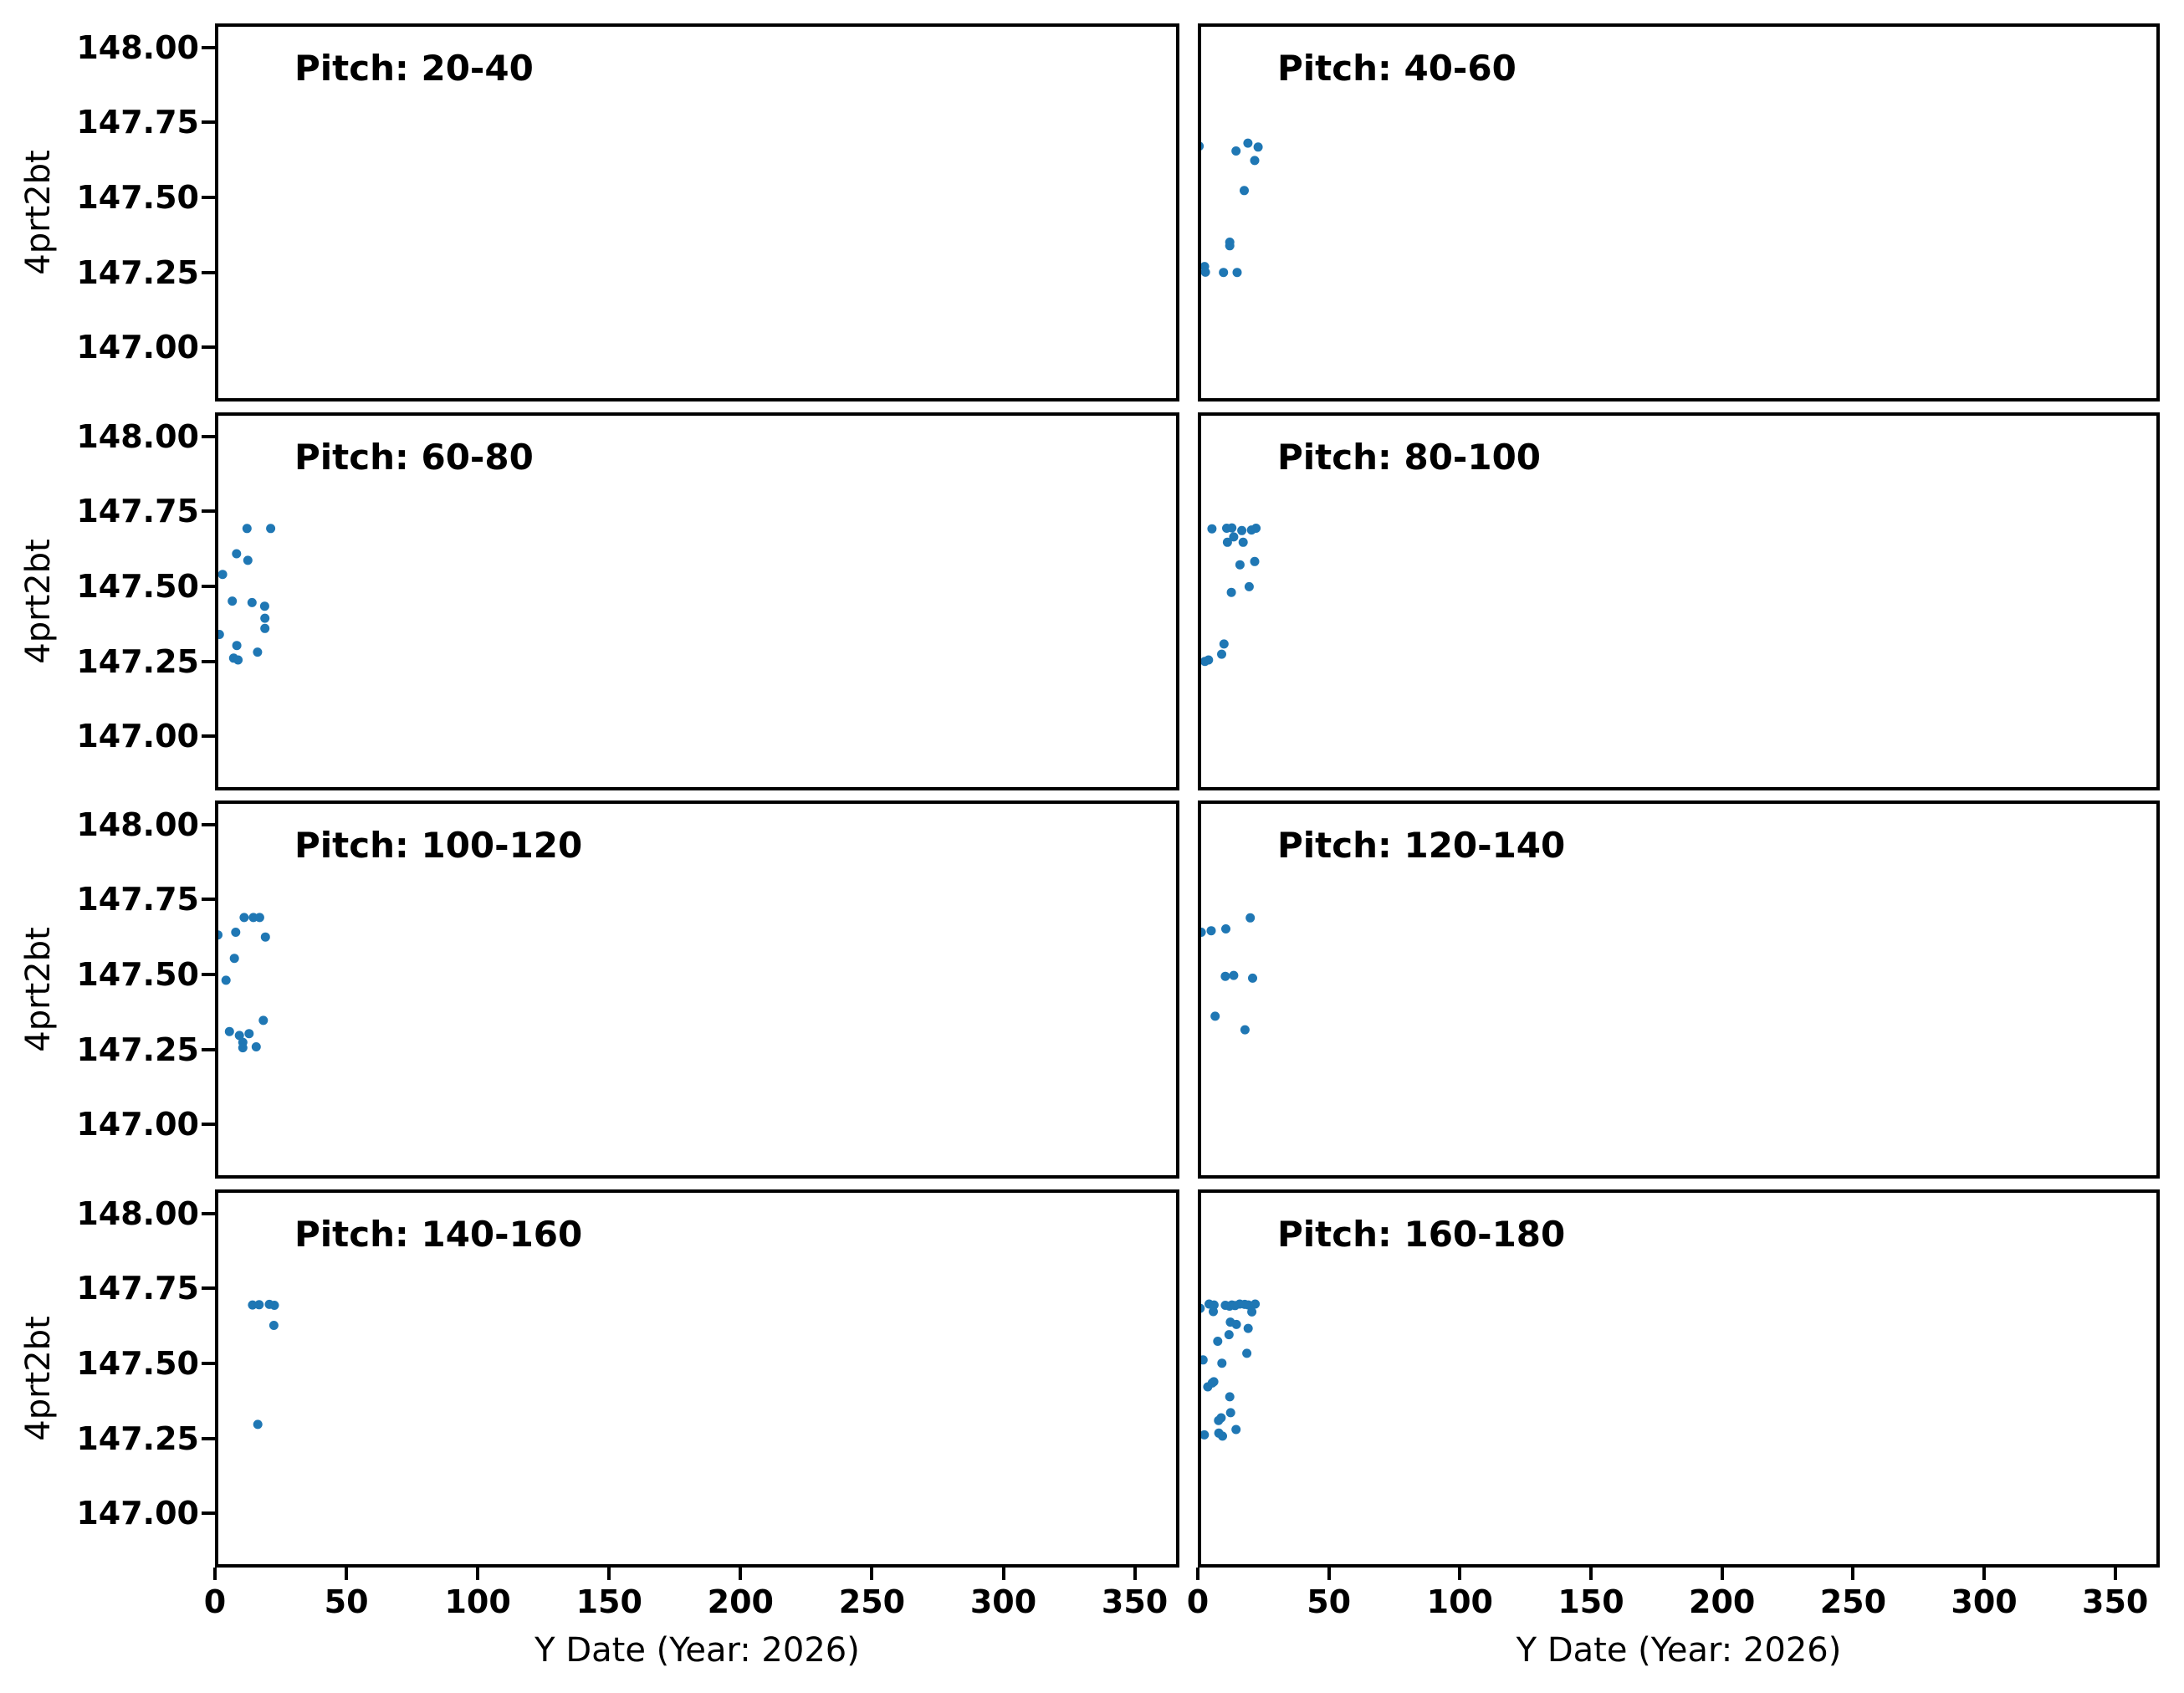 Image resolution: width=2184 pixels, height=1693 pixels. What do you see at coordinates (1409, 457) in the screenshot?
I see `subplot-title: Pitch: 80-100` at bounding box center [1409, 457].